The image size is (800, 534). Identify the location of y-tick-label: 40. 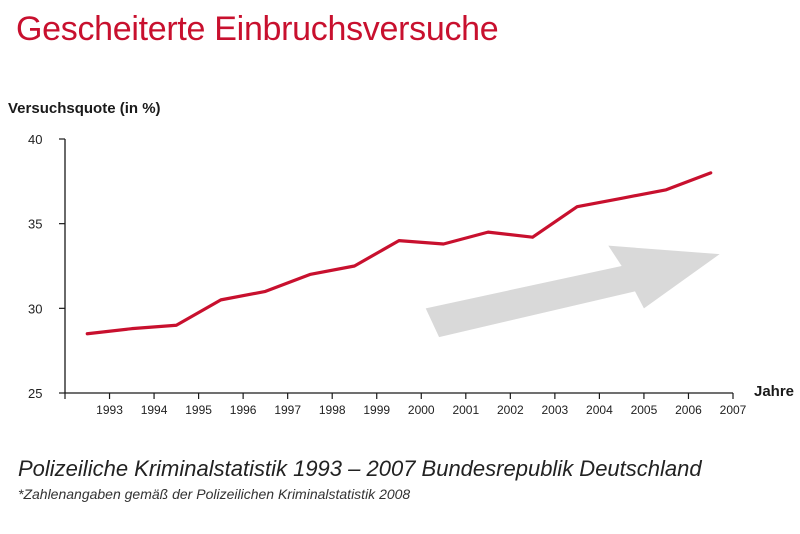
(35, 139).